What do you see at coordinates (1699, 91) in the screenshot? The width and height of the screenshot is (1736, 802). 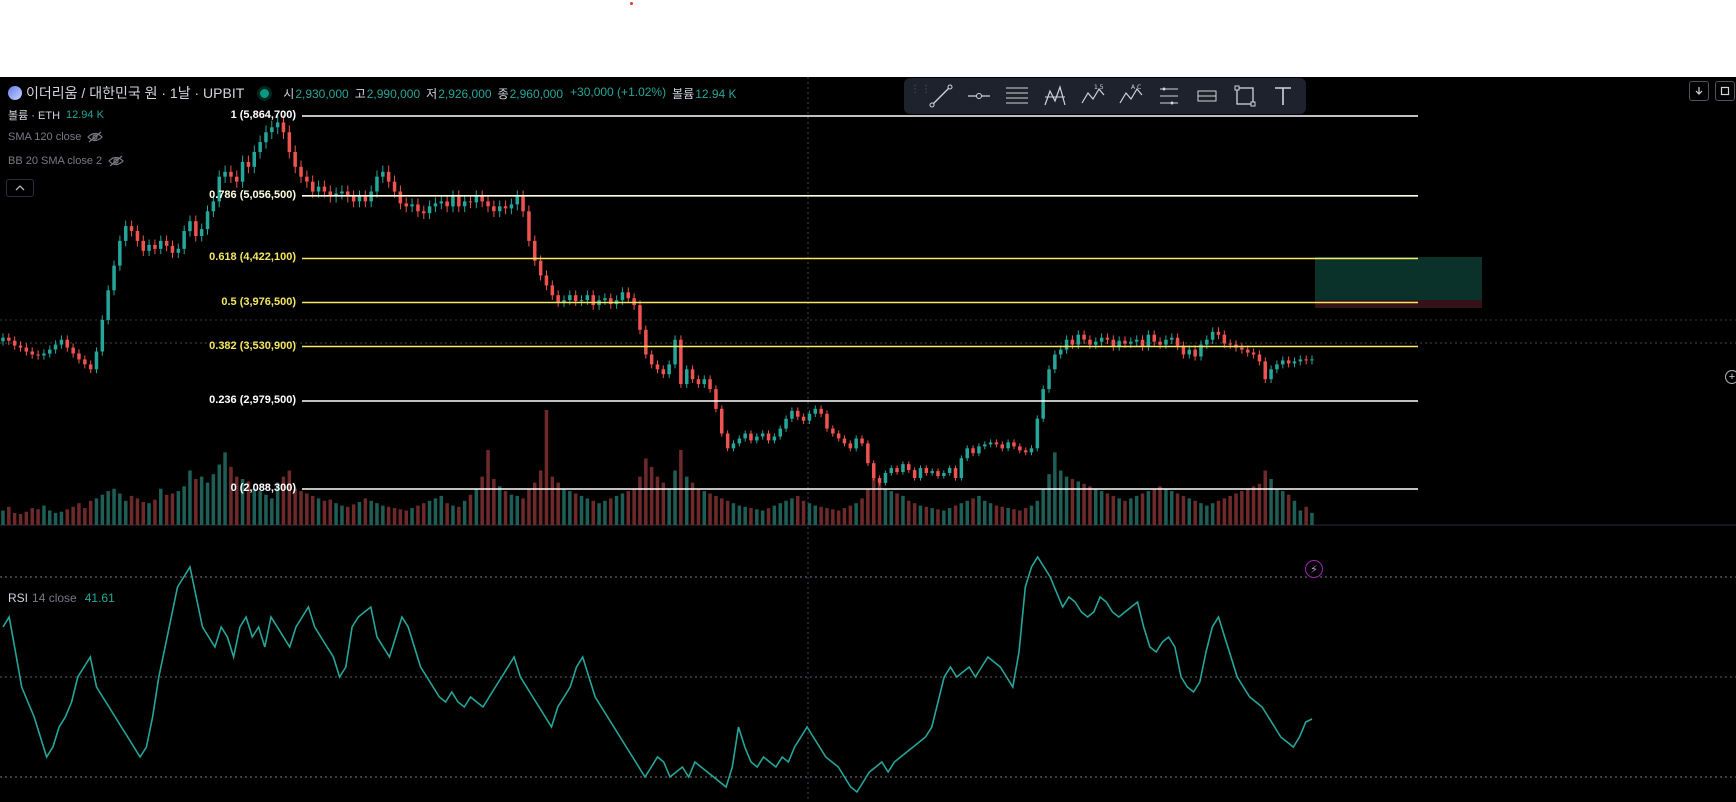 I see `download-button` at bounding box center [1699, 91].